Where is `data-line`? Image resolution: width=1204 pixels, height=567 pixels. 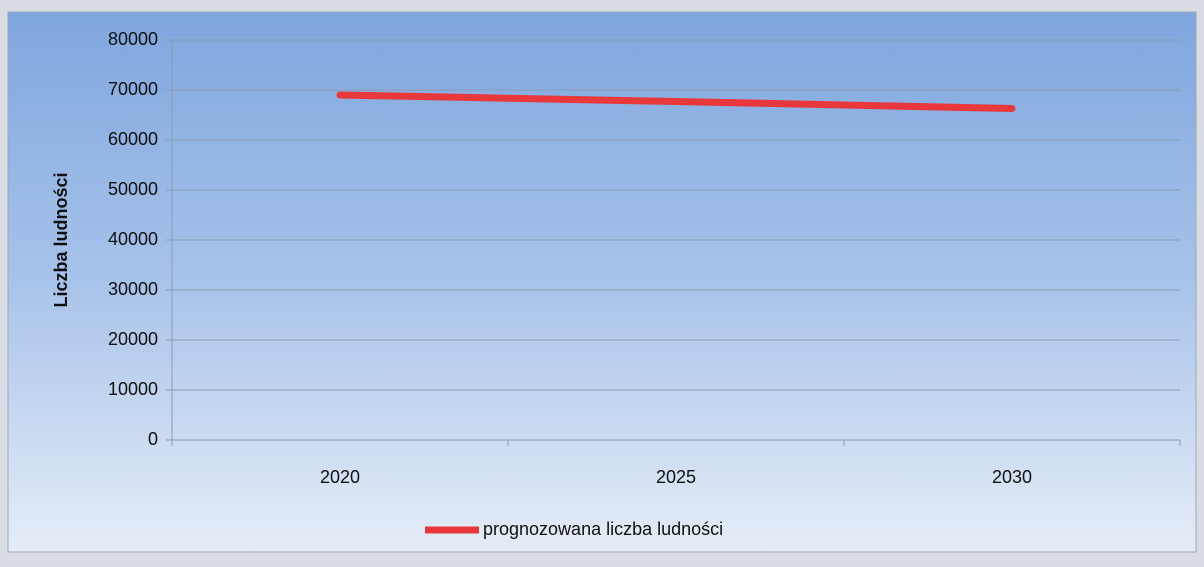
data-line is located at coordinates (676, 101).